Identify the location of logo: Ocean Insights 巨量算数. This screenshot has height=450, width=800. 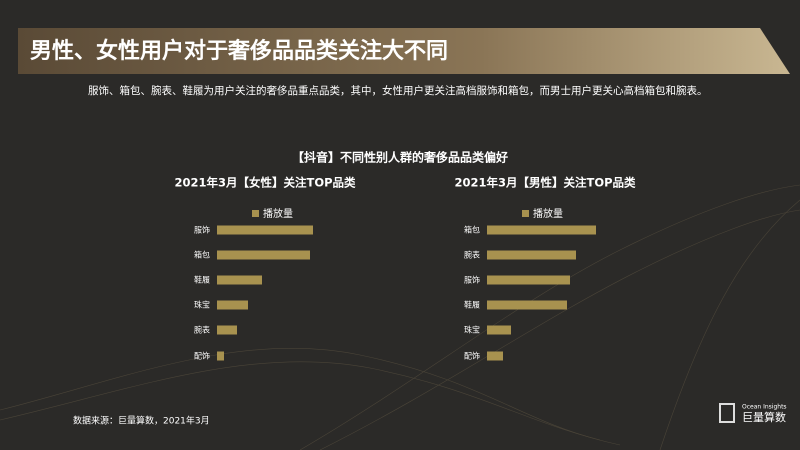
(753, 413).